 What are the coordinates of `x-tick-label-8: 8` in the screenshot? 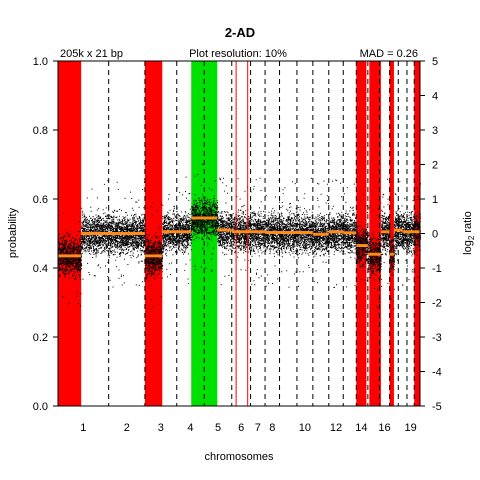 It's located at (272, 428).